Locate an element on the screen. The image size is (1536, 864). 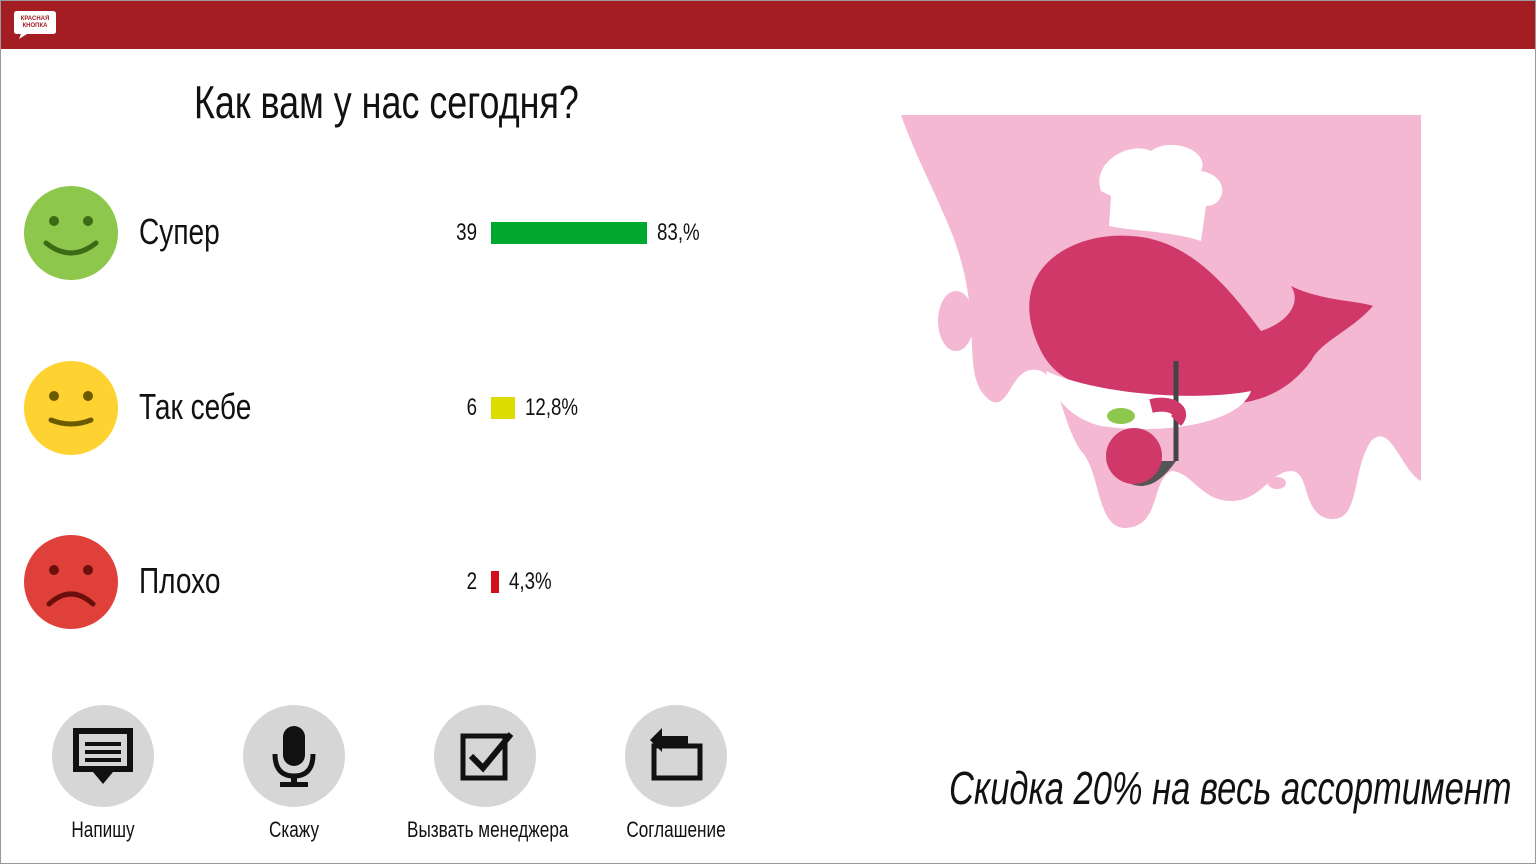
promo-text: Скидка 20% на весь ассортимент до is located at coordinates (1235, 788).